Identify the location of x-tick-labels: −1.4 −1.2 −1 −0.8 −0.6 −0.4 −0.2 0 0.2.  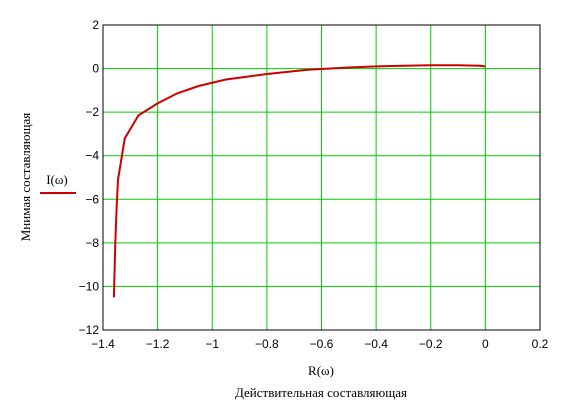
(320, 344).